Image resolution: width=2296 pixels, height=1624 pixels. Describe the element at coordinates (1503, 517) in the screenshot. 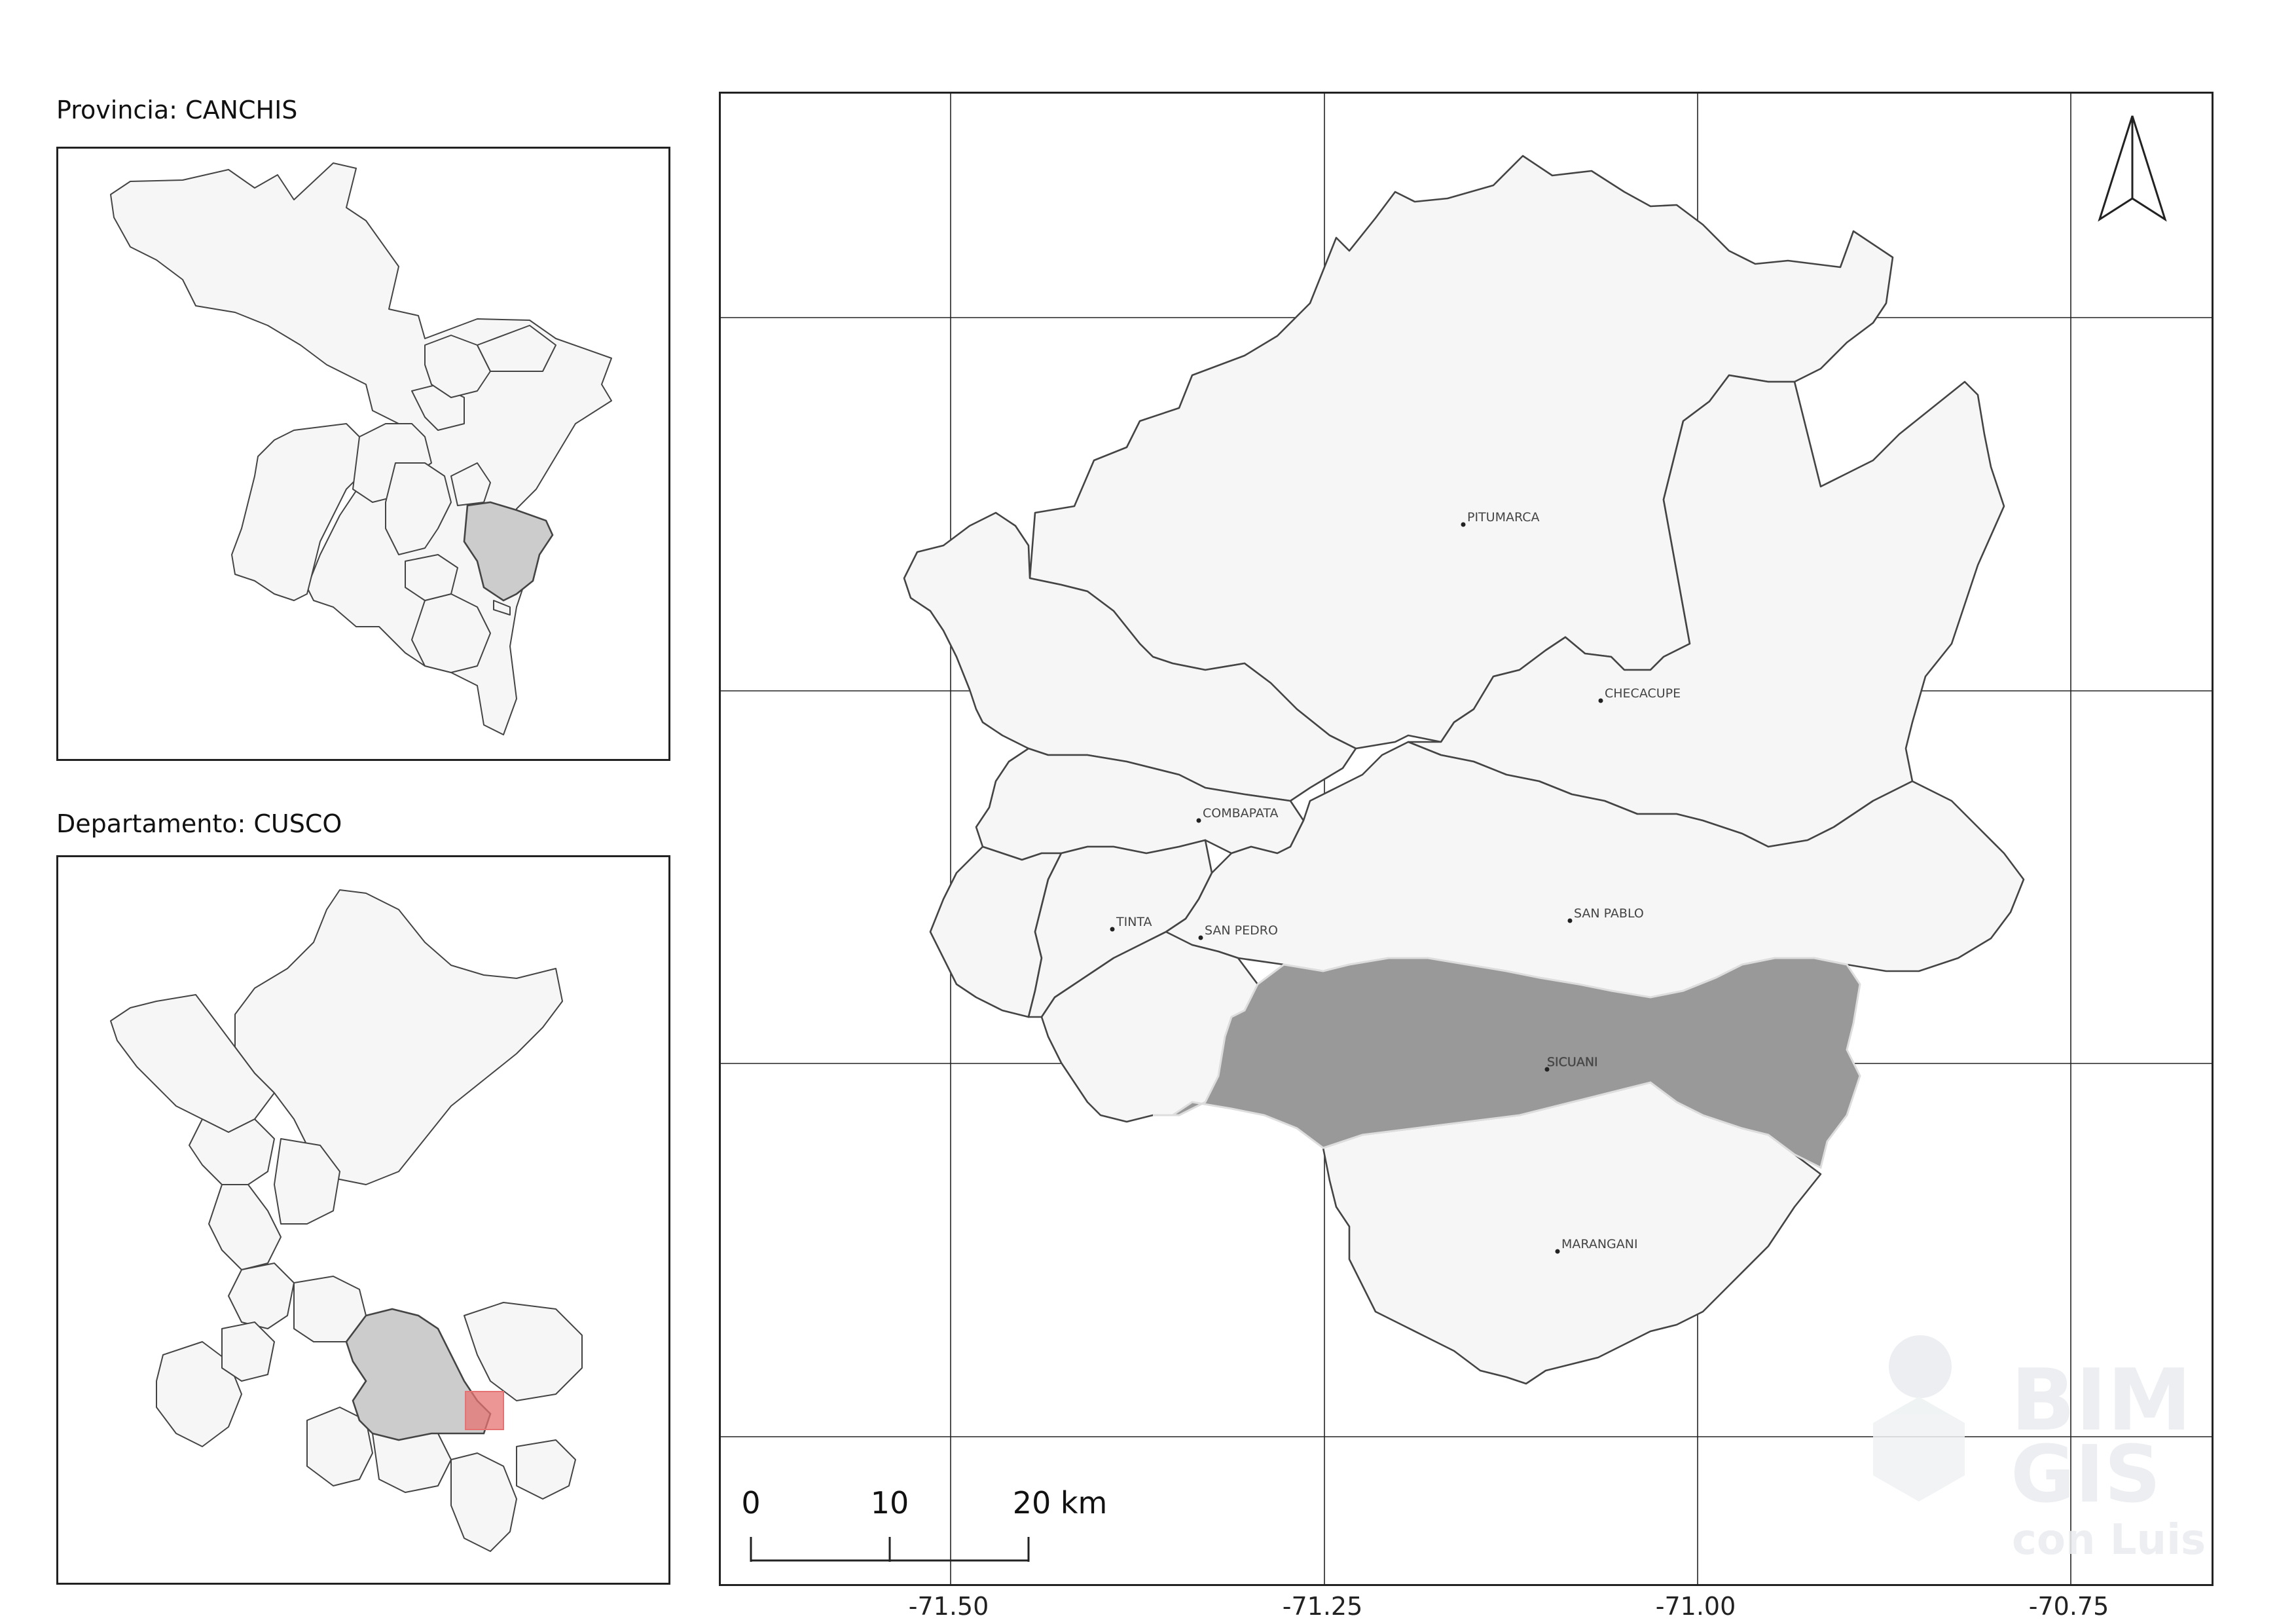

I see `label-pitumarca: PITUMARCA` at that location.